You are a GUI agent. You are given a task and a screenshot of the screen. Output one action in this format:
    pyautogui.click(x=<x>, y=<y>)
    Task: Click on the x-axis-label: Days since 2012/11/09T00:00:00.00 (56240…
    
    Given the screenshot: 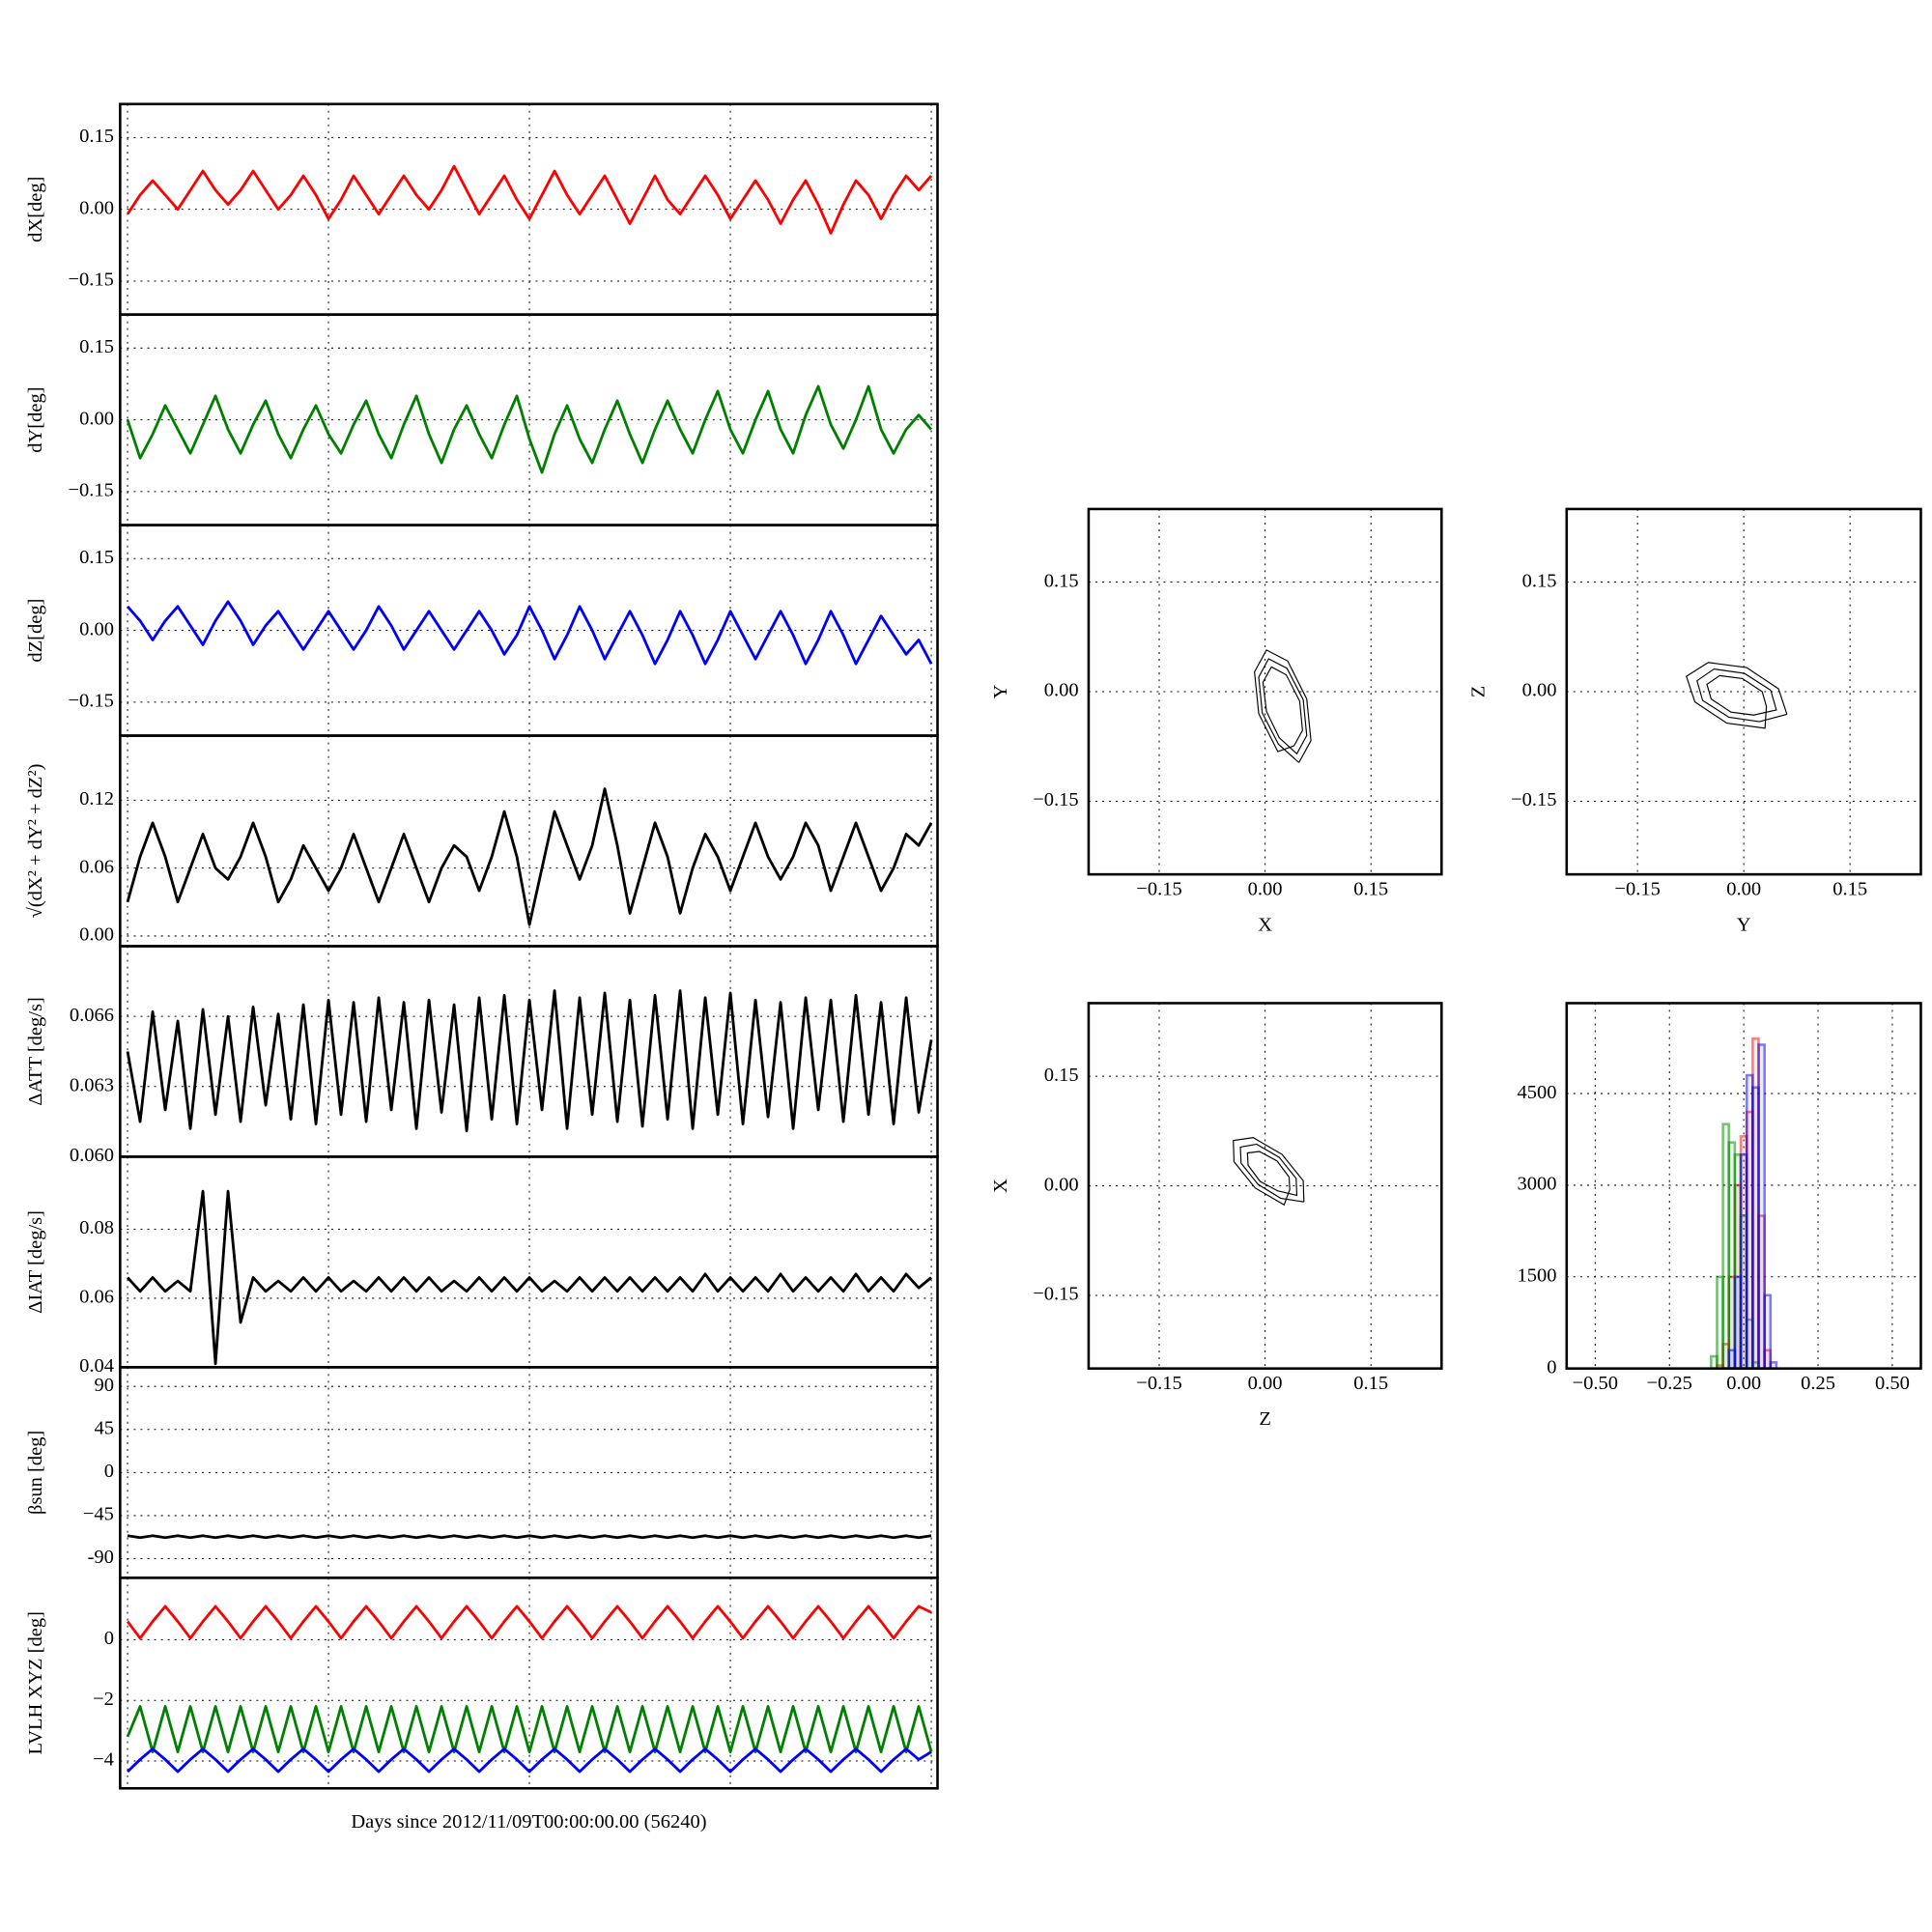 What is the action you would take?
    pyautogui.click(x=528, y=1822)
    